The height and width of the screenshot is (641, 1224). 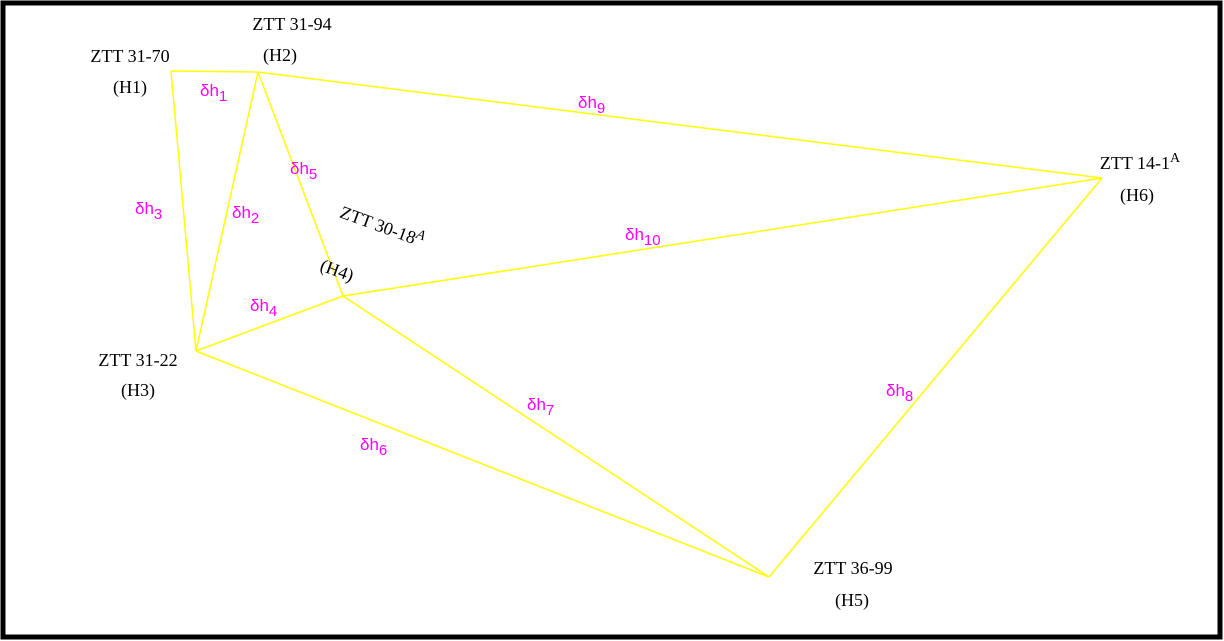 I want to click on edge-label: δh7, so click(x=540, y=407).